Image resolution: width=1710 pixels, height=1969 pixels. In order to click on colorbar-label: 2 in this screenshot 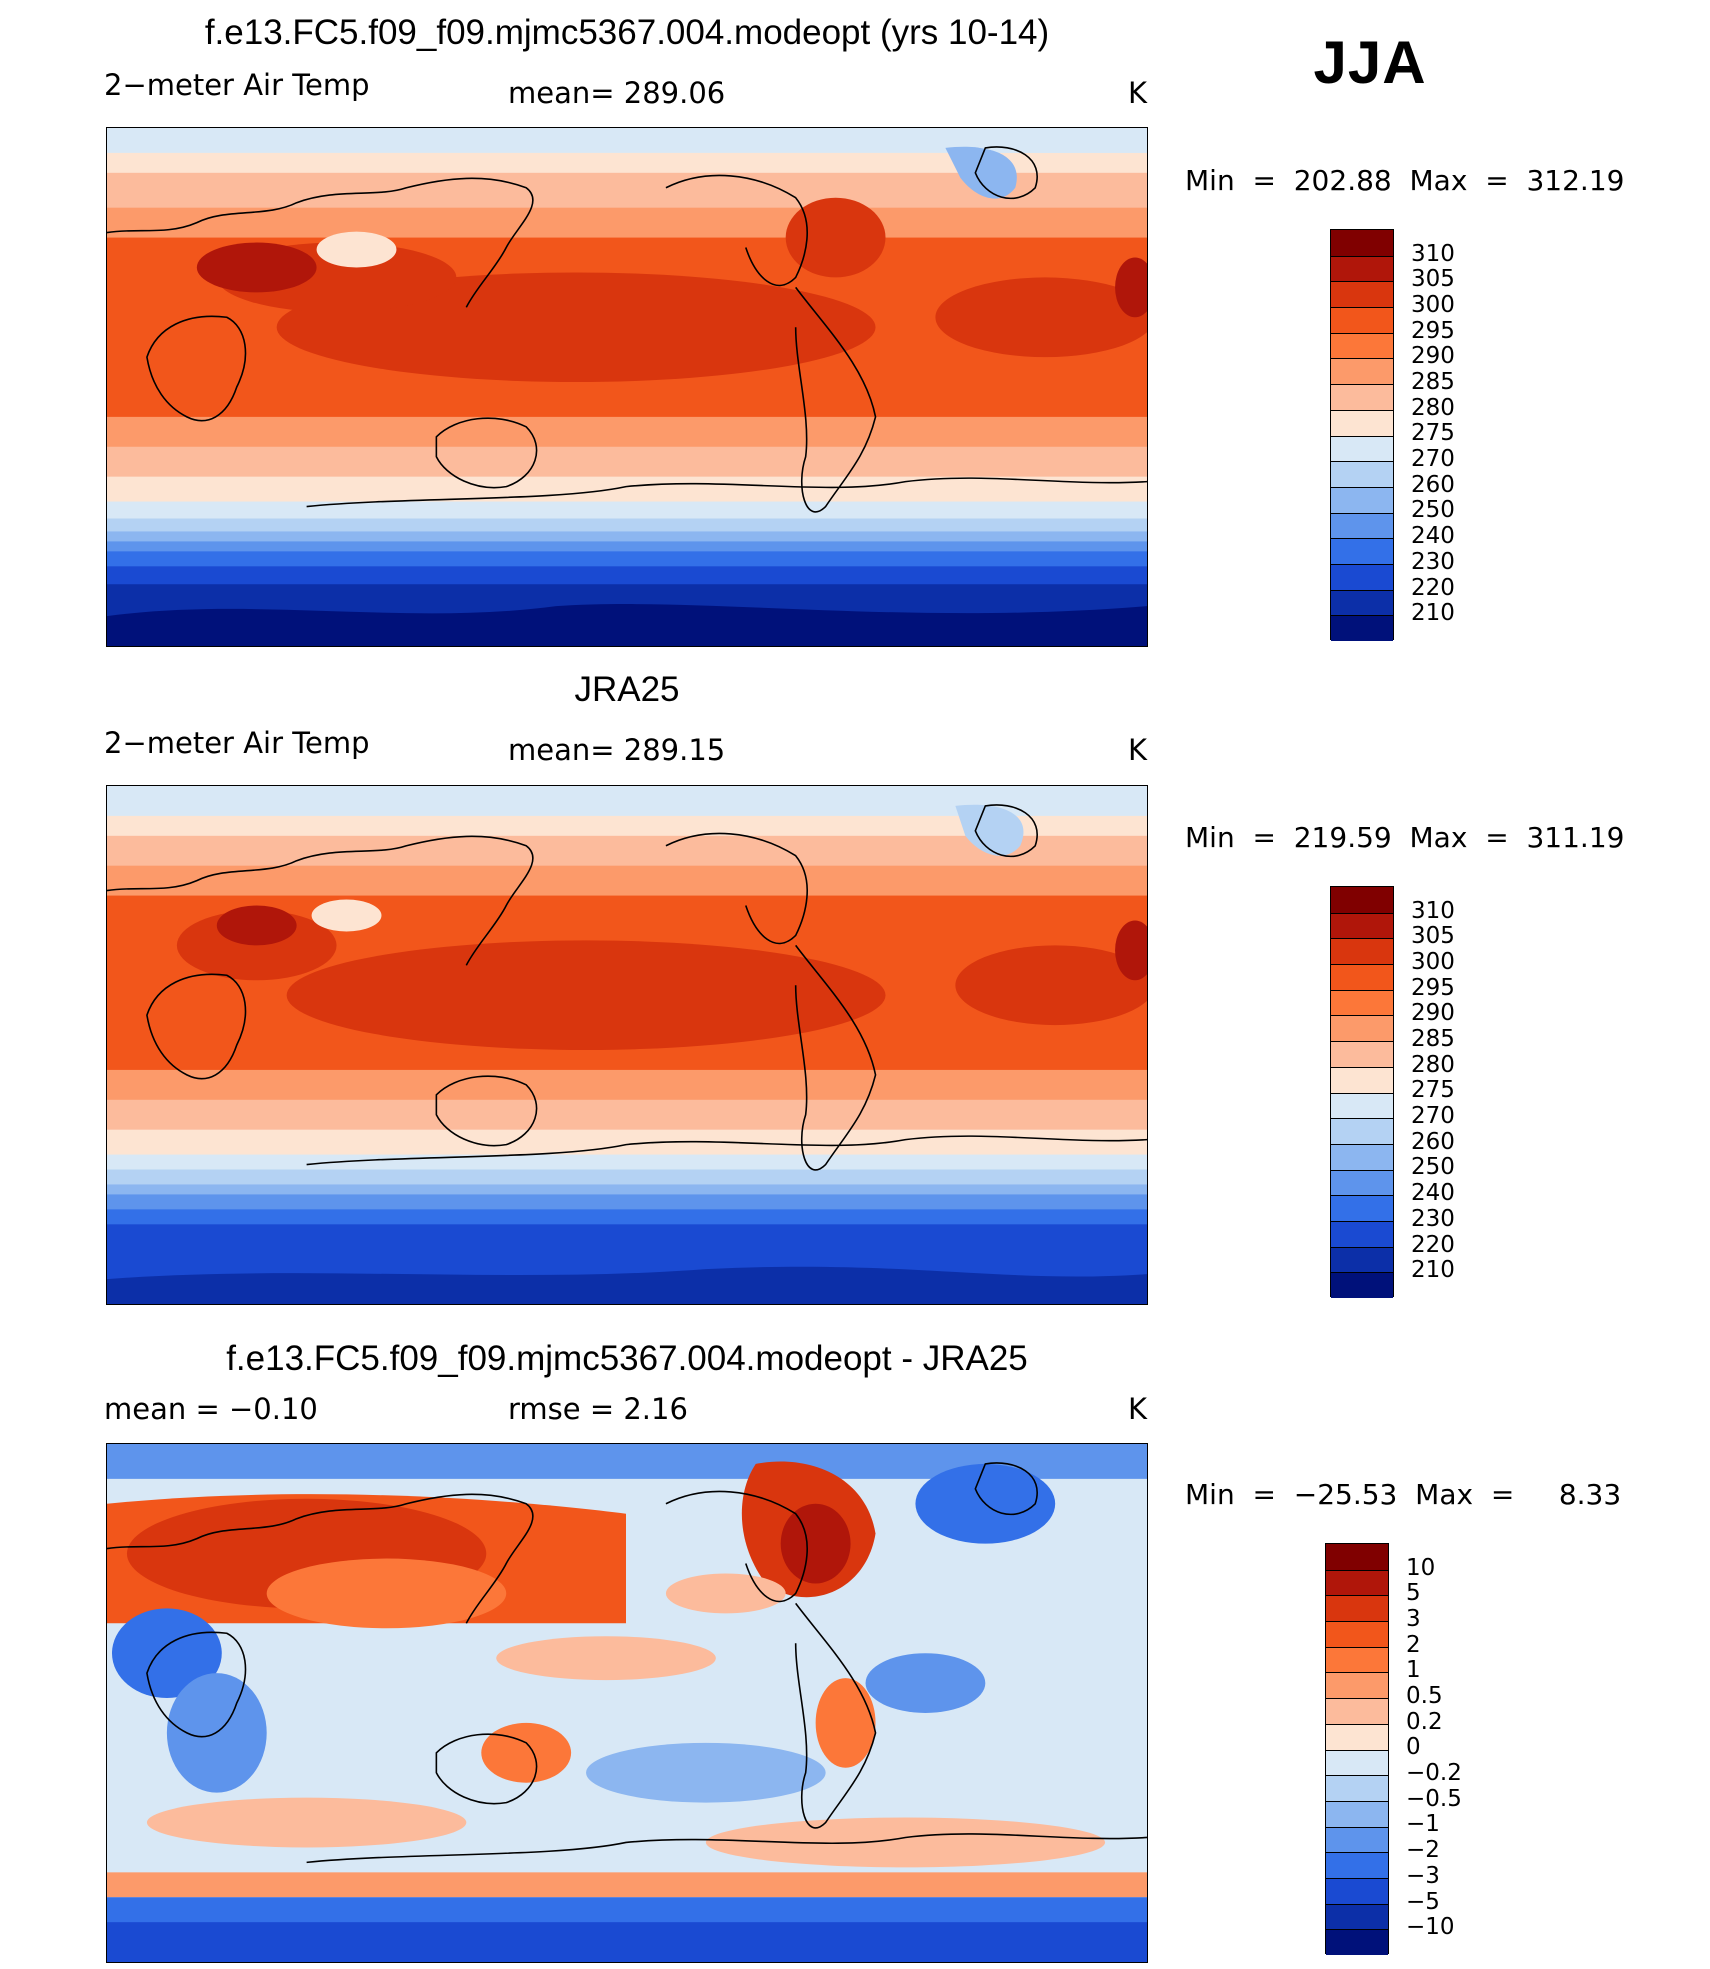, I will do `click(1413, 1644)`.